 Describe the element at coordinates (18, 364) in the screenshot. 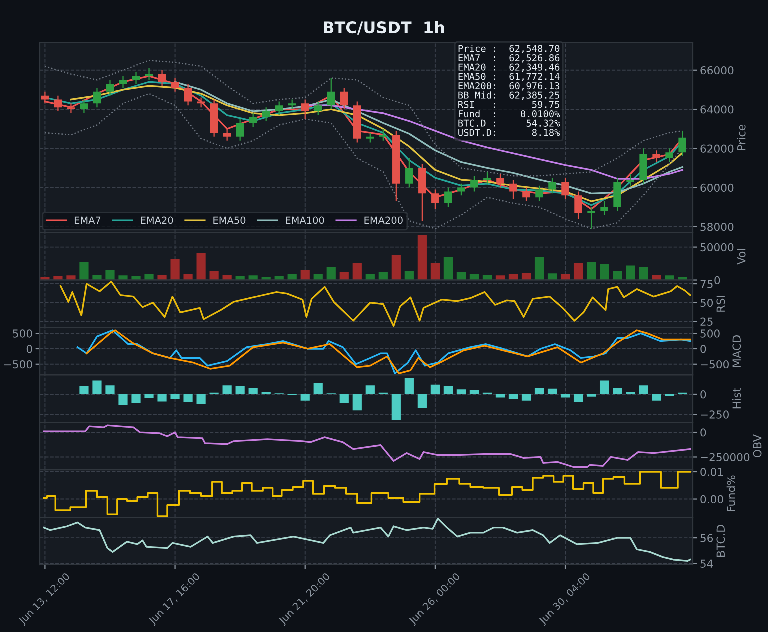

I see `y-tick-label: −500` at that location.